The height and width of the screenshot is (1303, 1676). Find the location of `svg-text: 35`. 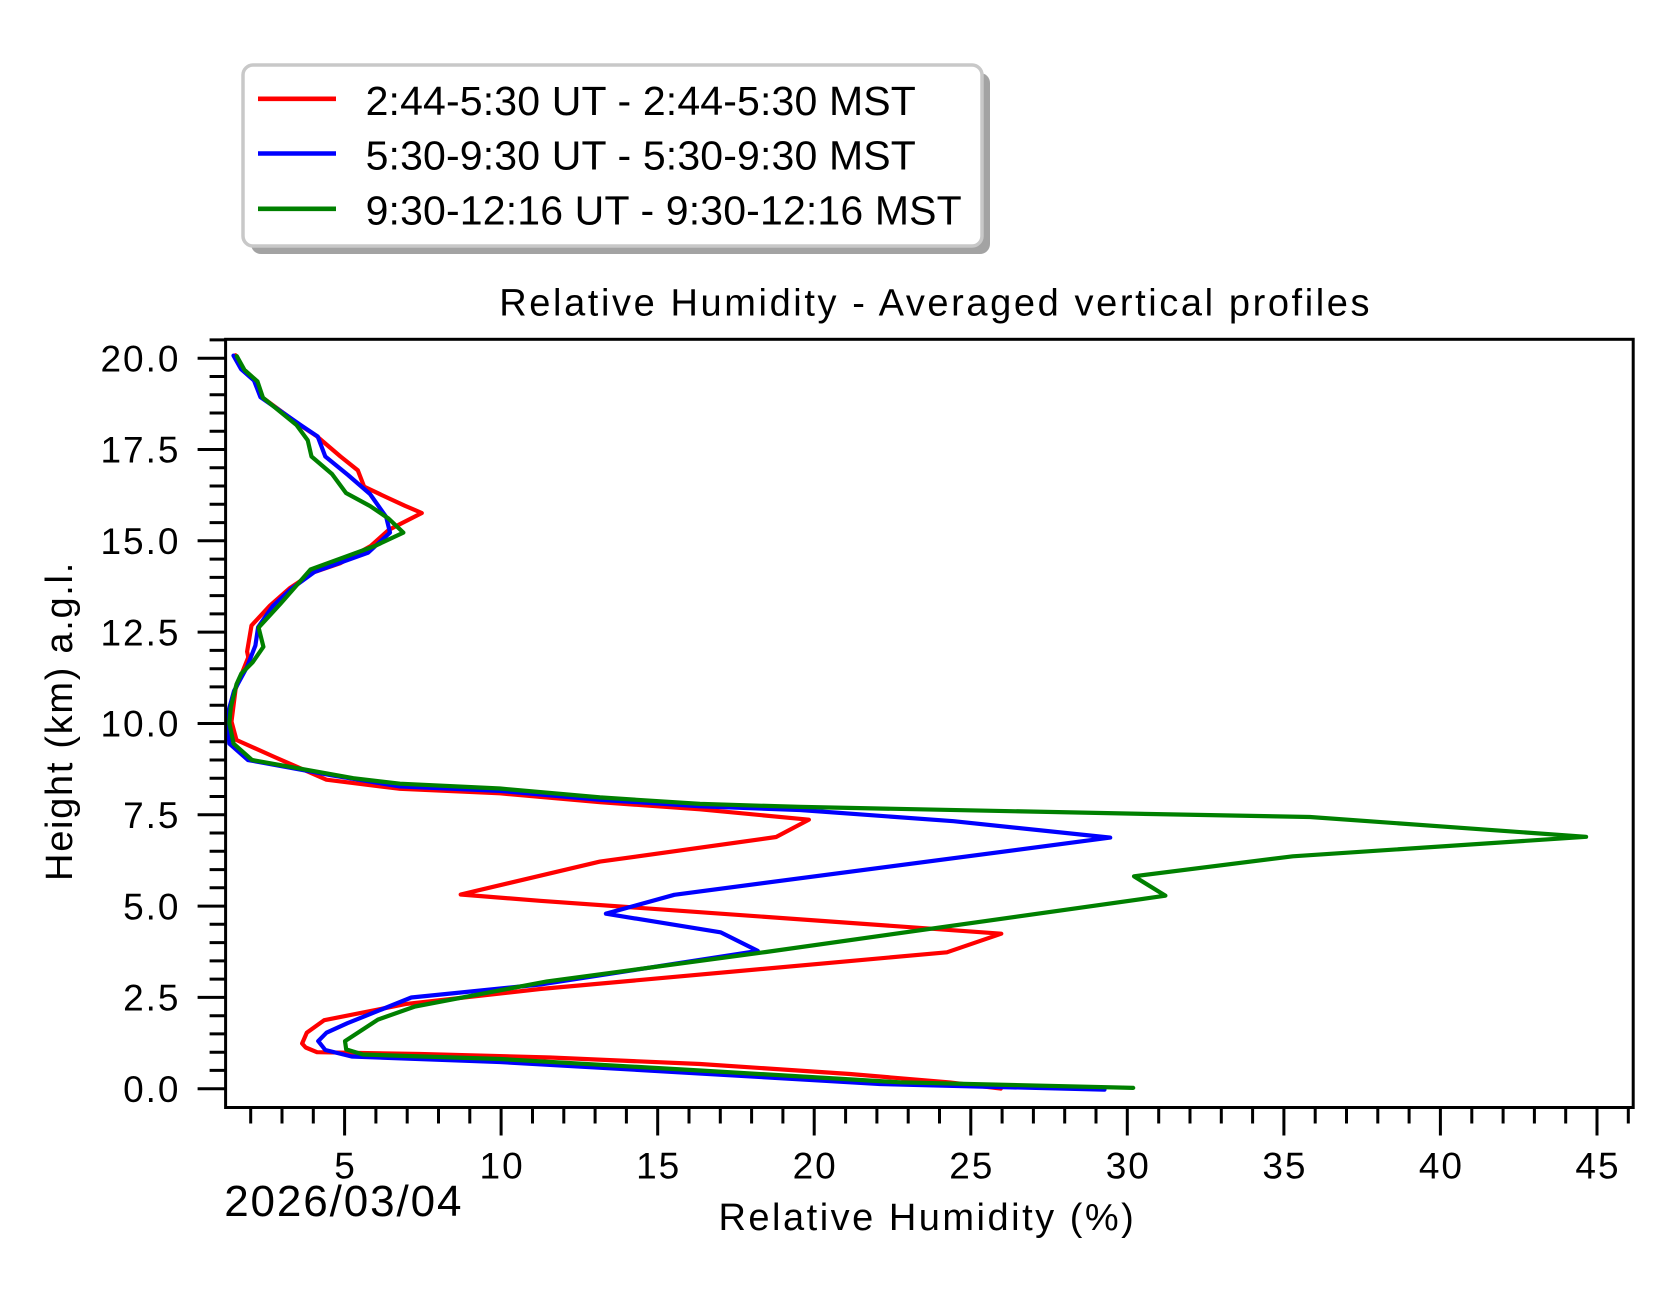

svg-text: 35 is located at coordinates (1284, 1166).